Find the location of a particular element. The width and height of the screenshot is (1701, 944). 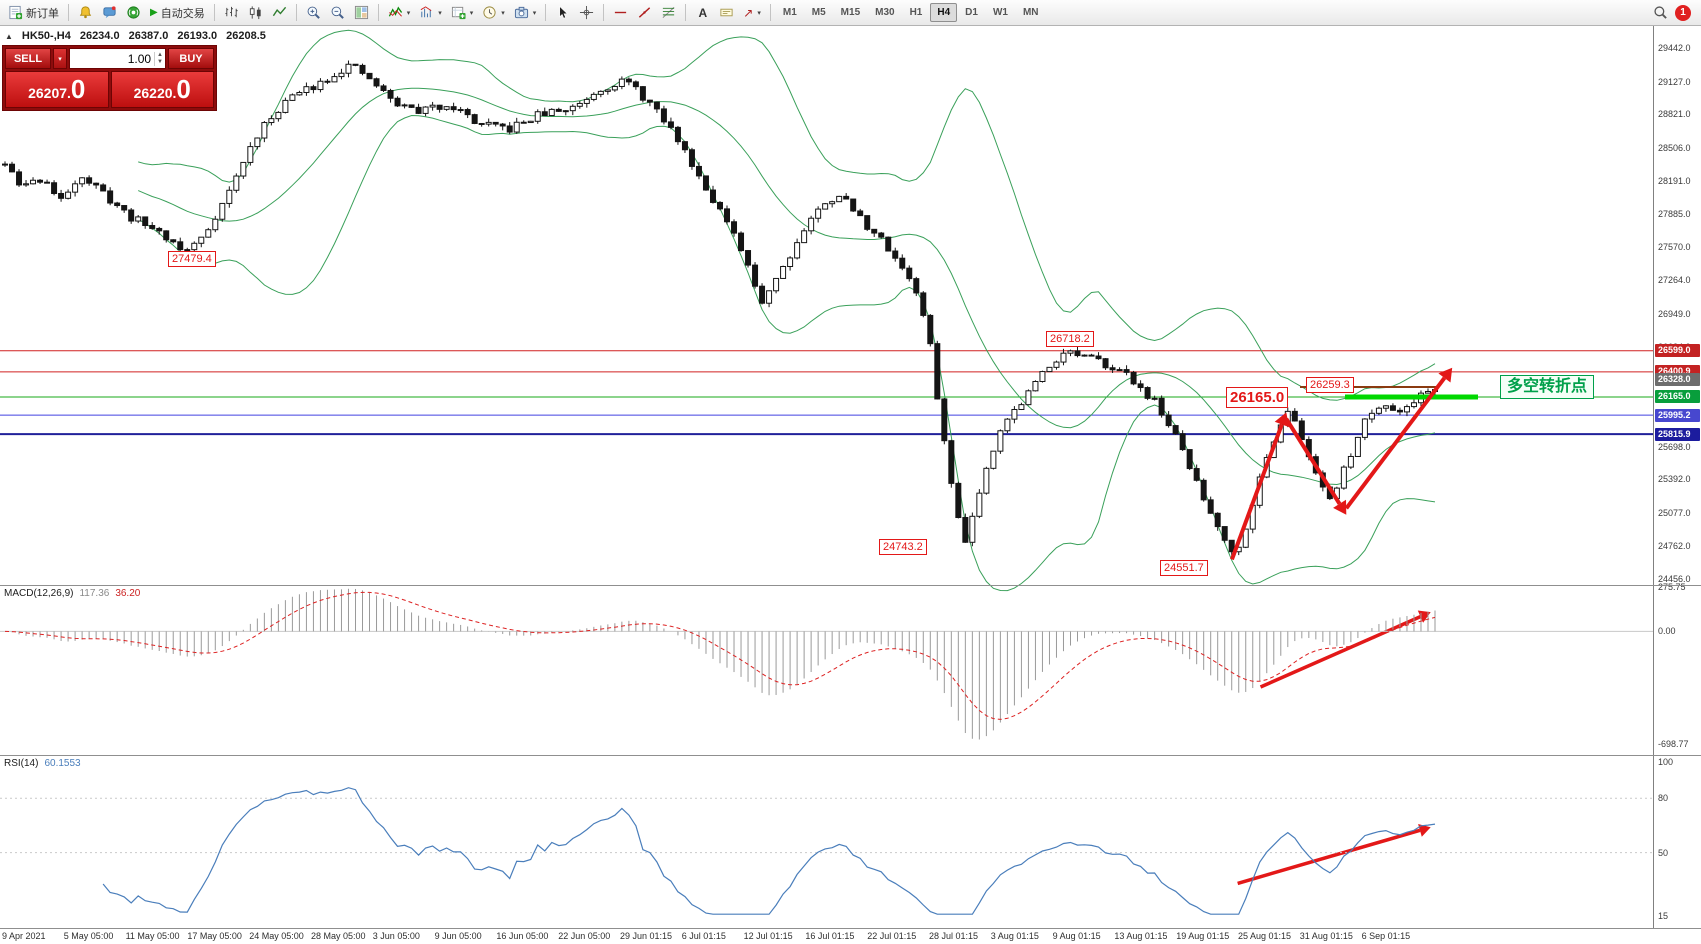

volume-up-icon: ▲ is located at coordinates (160, 54).